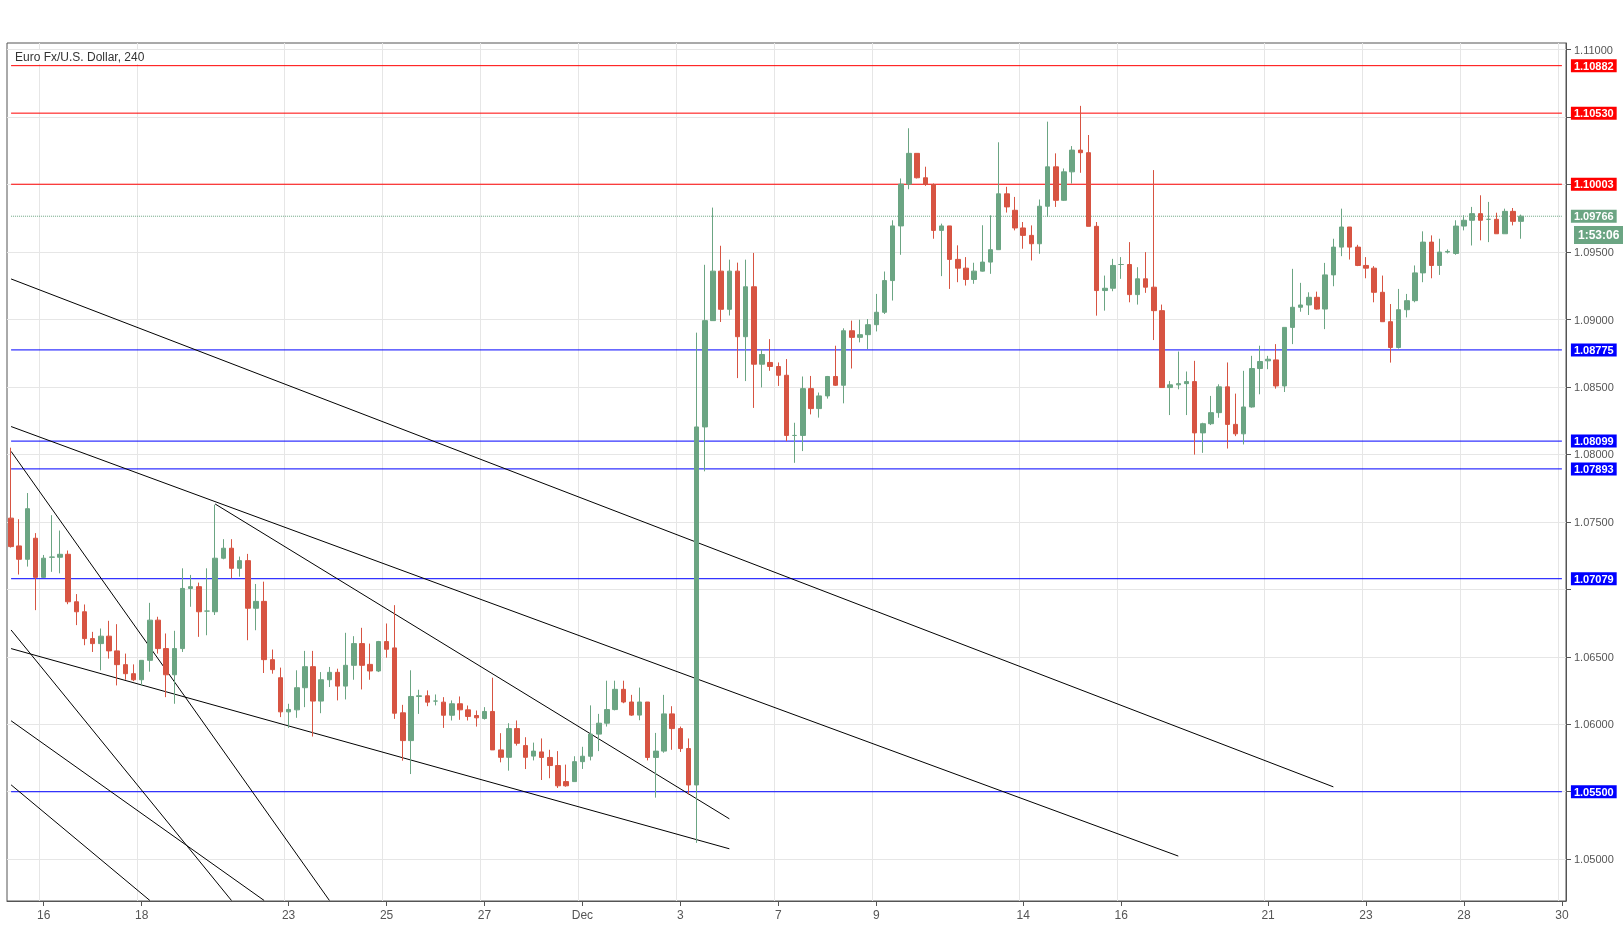 The image size is (1623, 931). I want to click on x-tick-label: 18, so click(142, 915).